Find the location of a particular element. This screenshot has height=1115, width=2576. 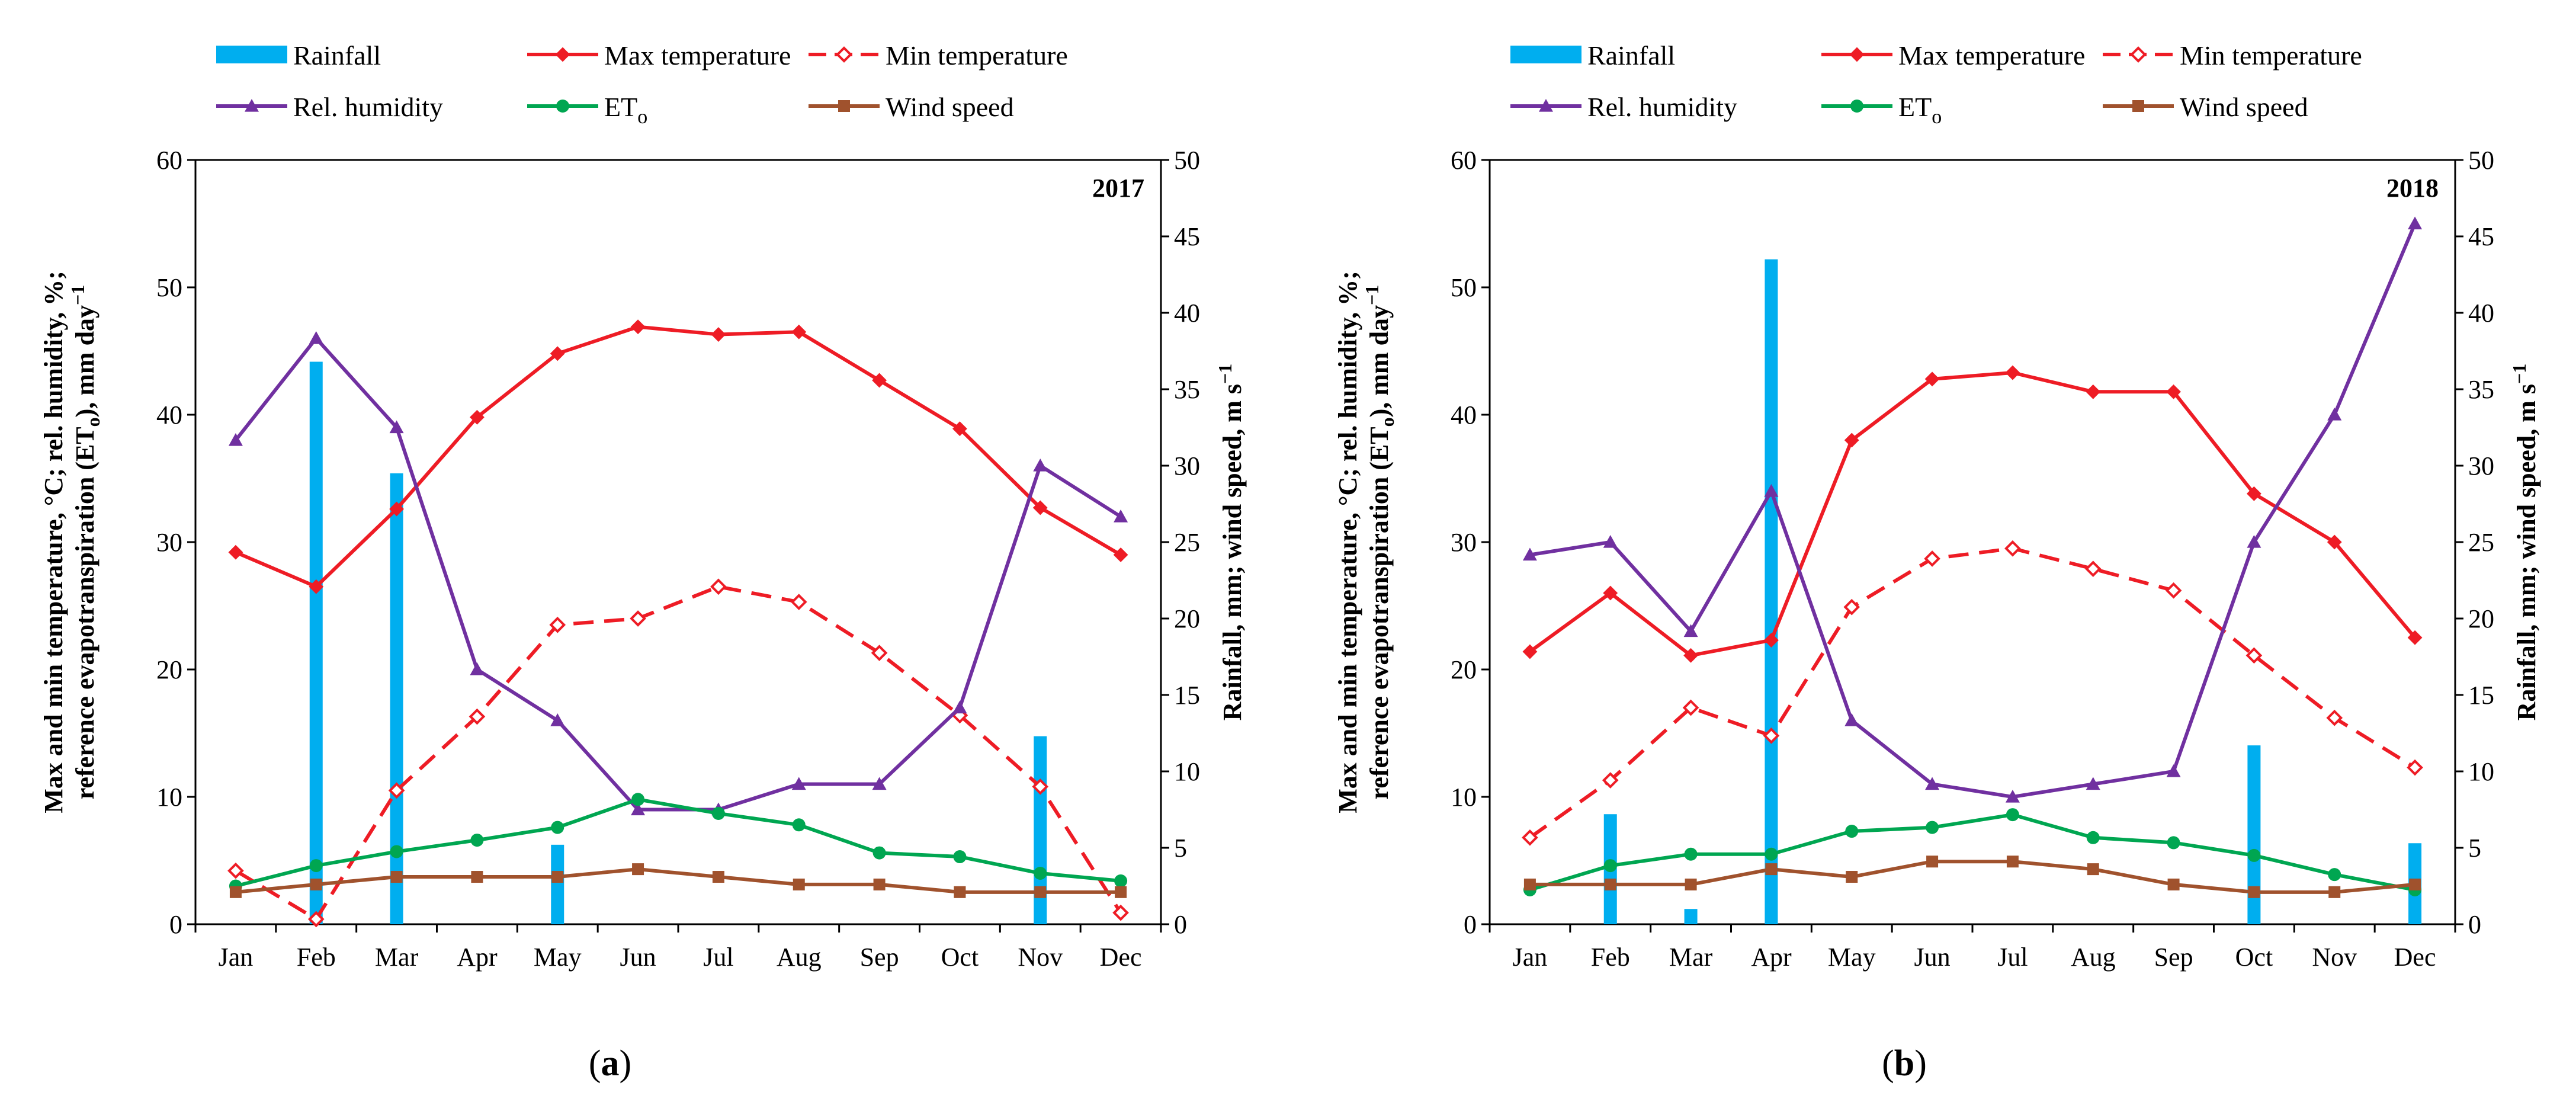

point-min-temp-oct is located at coordinates (2254, 655).